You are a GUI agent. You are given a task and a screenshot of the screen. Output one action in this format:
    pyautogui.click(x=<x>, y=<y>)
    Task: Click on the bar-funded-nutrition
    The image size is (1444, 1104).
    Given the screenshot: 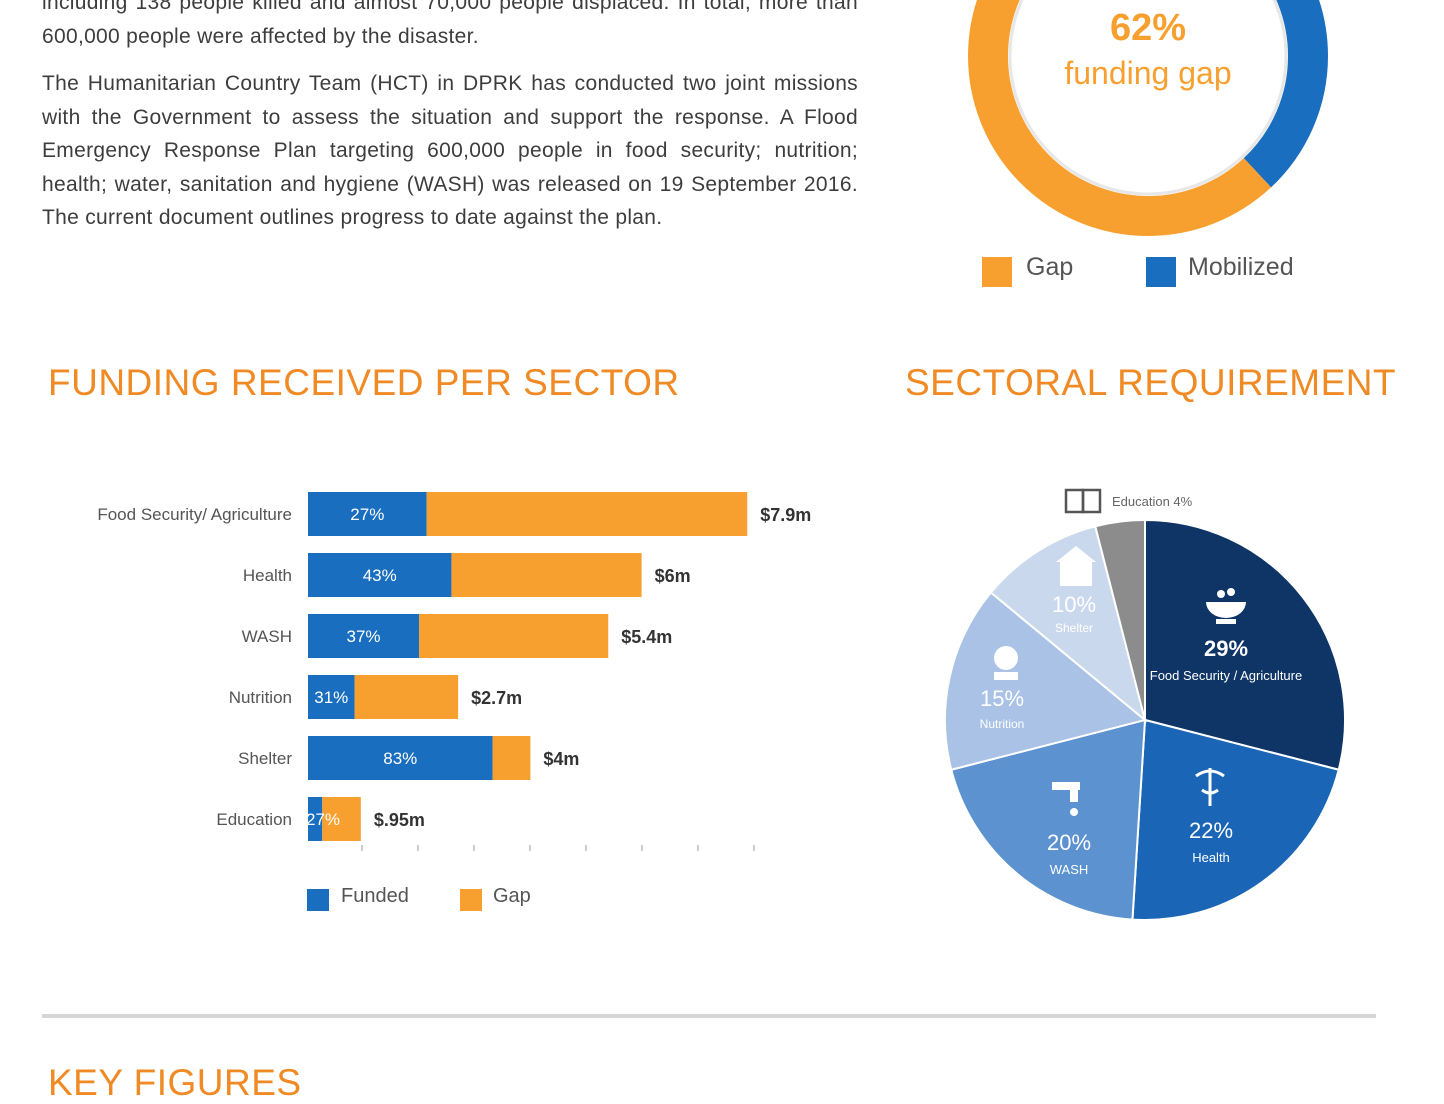 What is the action you would take?
    pyautogui.click(x=331, y=697)
    